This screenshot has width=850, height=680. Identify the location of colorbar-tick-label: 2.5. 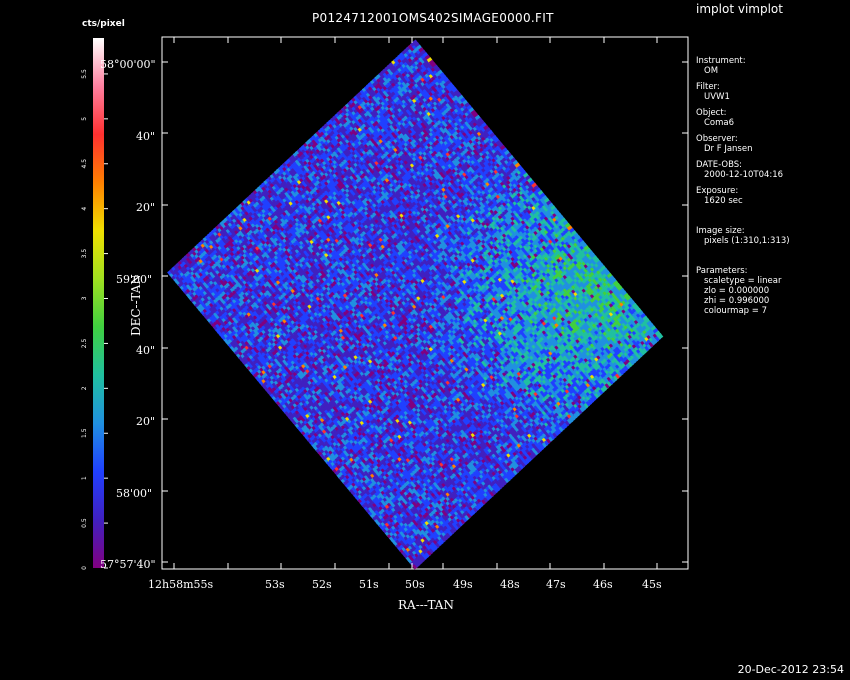
(84, 343).